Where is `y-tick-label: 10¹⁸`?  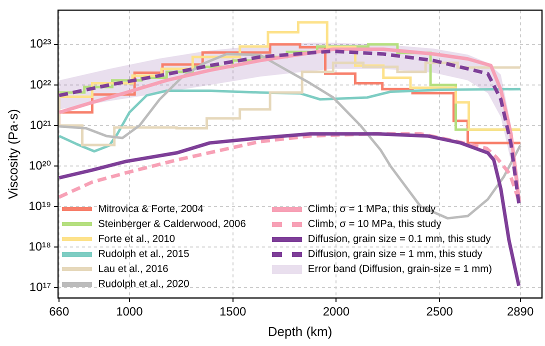
y-tick-label: 10¹⁸ is located at coordinates (40, 246).